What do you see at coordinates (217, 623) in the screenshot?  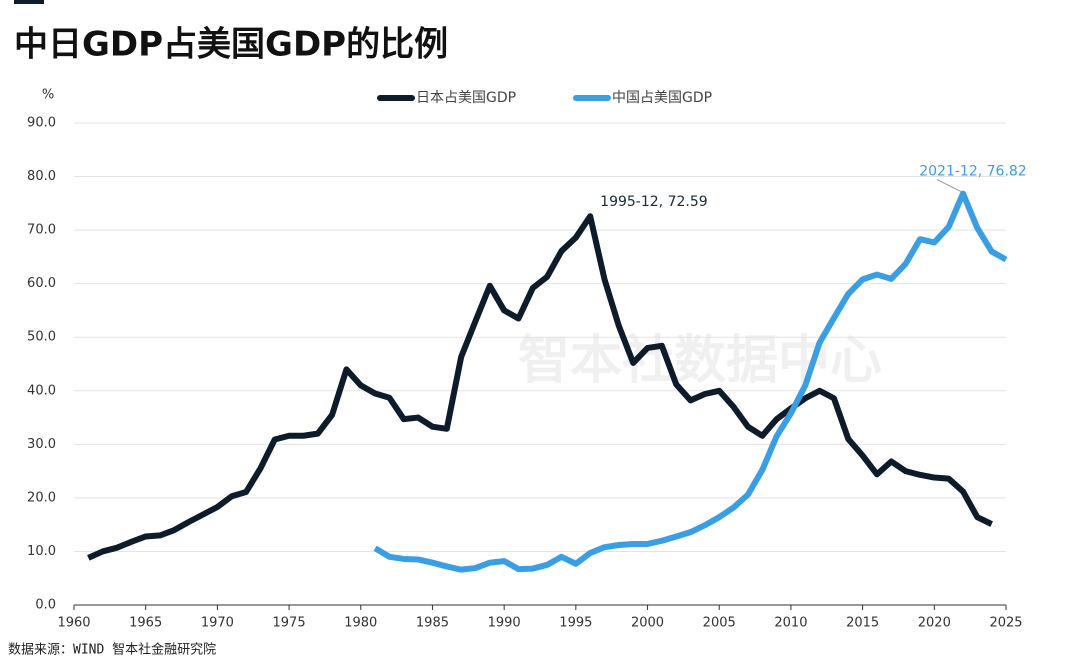 I see `x-tick-label: 1970` at bounding box center [217, 623].